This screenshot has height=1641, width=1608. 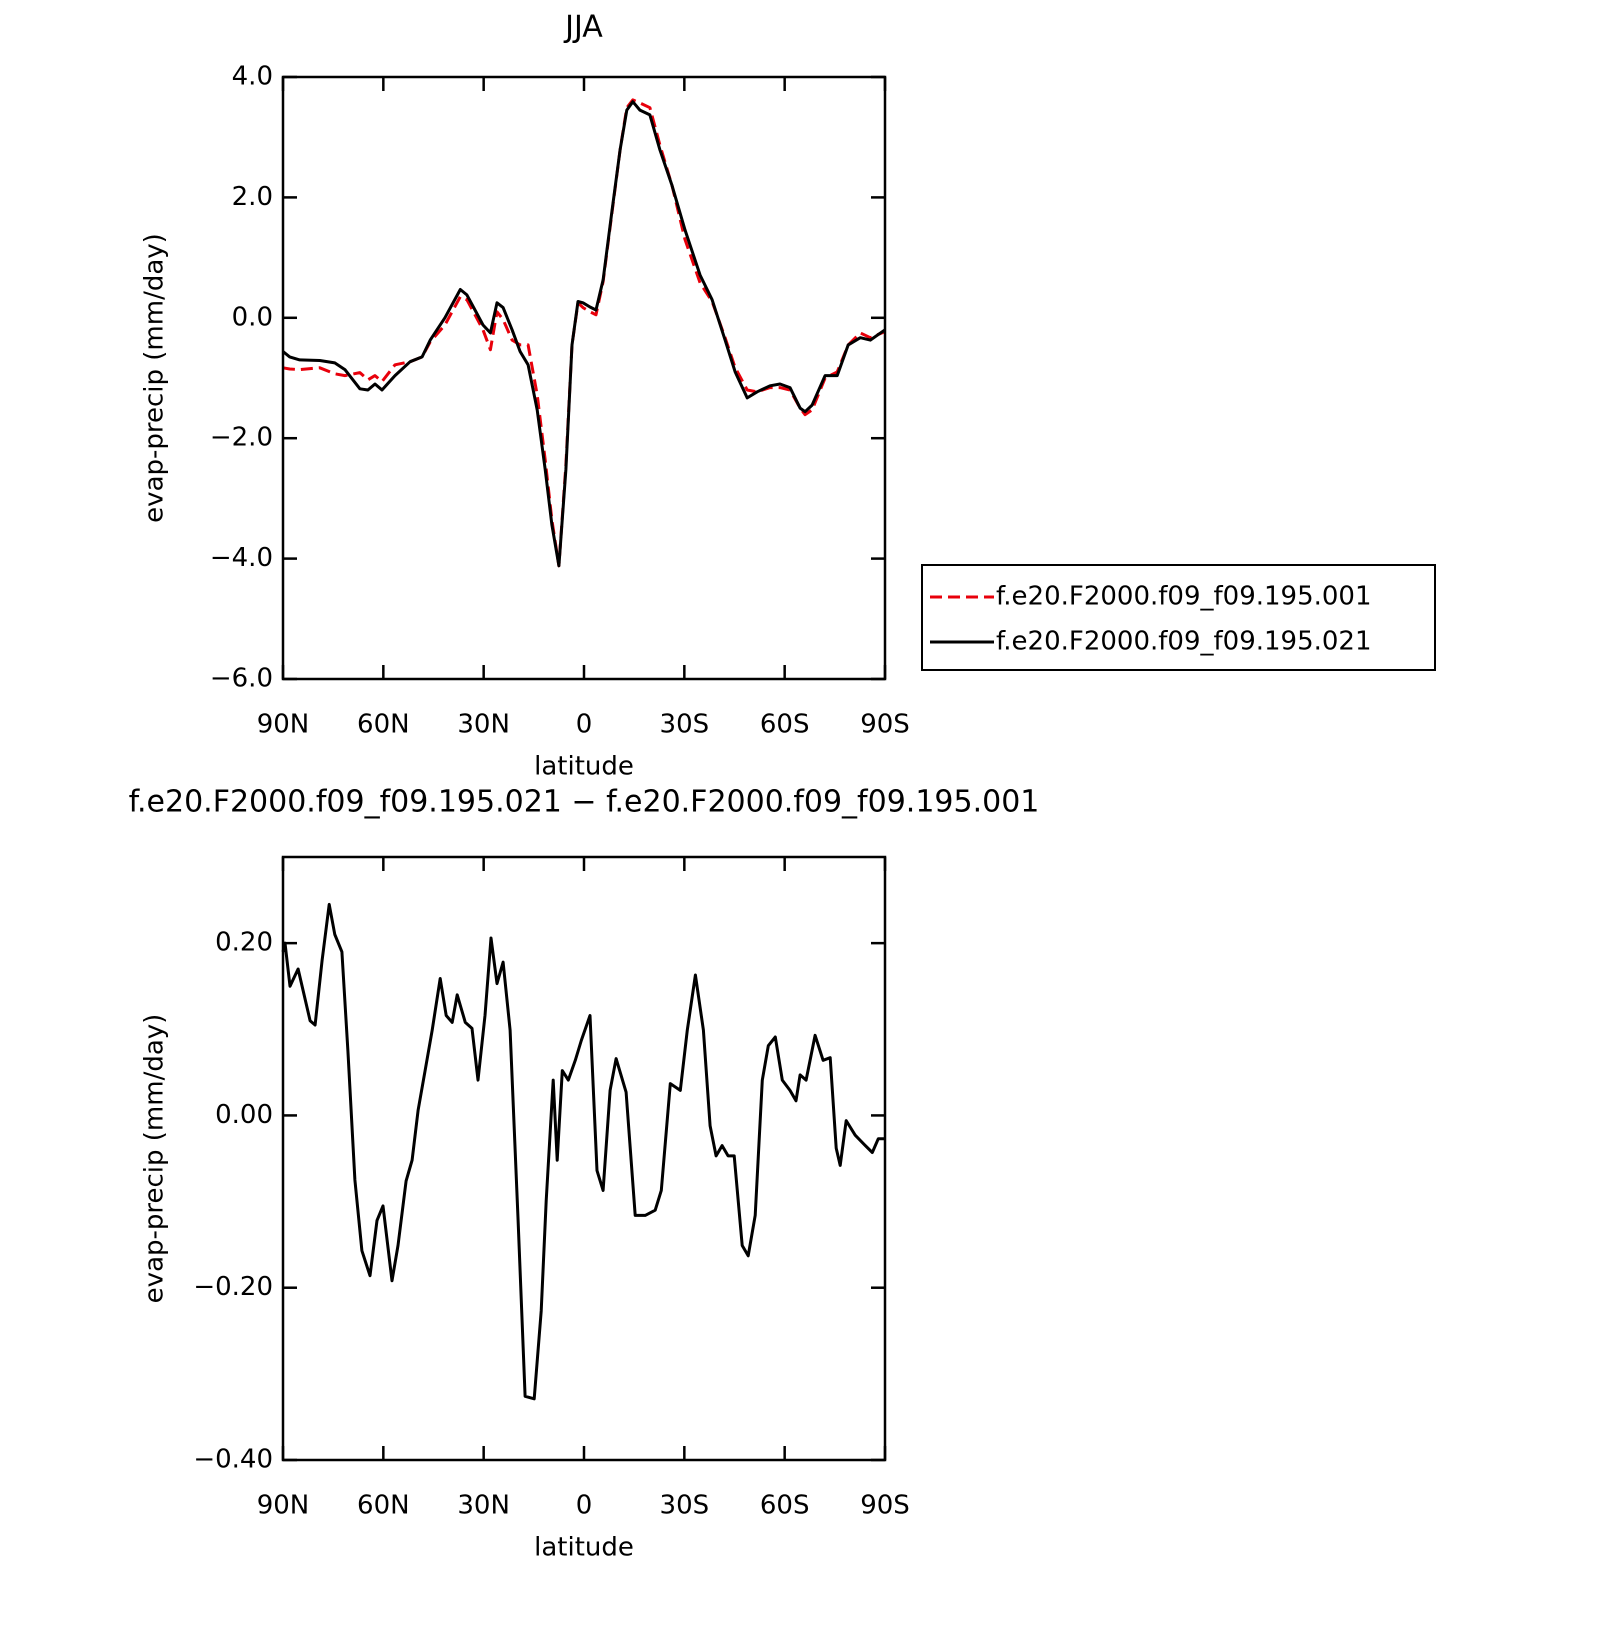 I want to click on y-tick-label: 4.0, so click(x=252, y=77).